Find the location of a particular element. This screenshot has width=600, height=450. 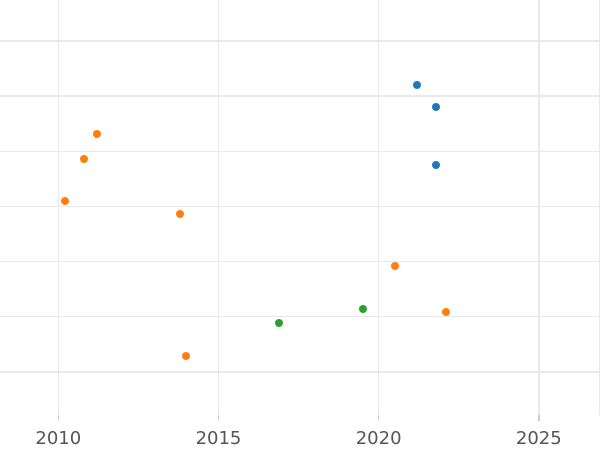

x-axis-tick-label: 2015 is located at coordinates (218, 438).